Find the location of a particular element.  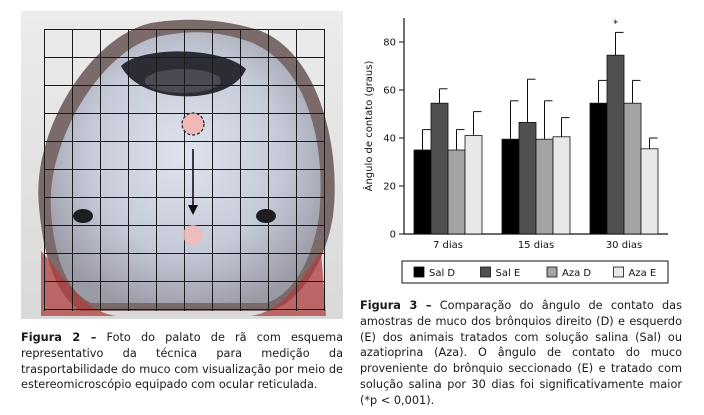

jaw-tissue-right is located at coordinates (288, 283).